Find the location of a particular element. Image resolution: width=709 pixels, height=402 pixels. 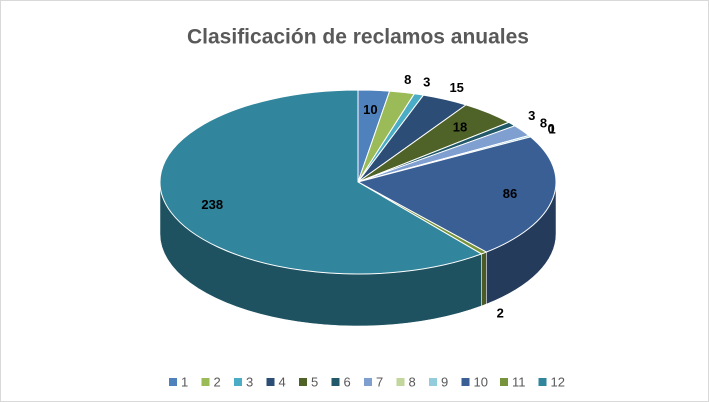

legend-label: 5 is located at coordinates (314, 381).